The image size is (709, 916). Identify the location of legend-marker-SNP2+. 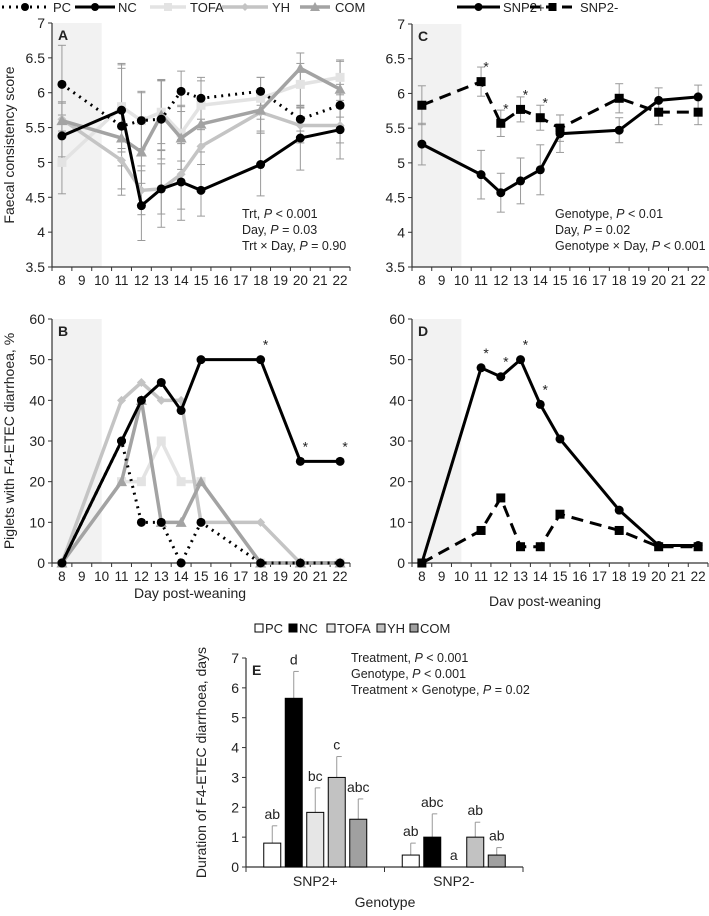
(478, 7).